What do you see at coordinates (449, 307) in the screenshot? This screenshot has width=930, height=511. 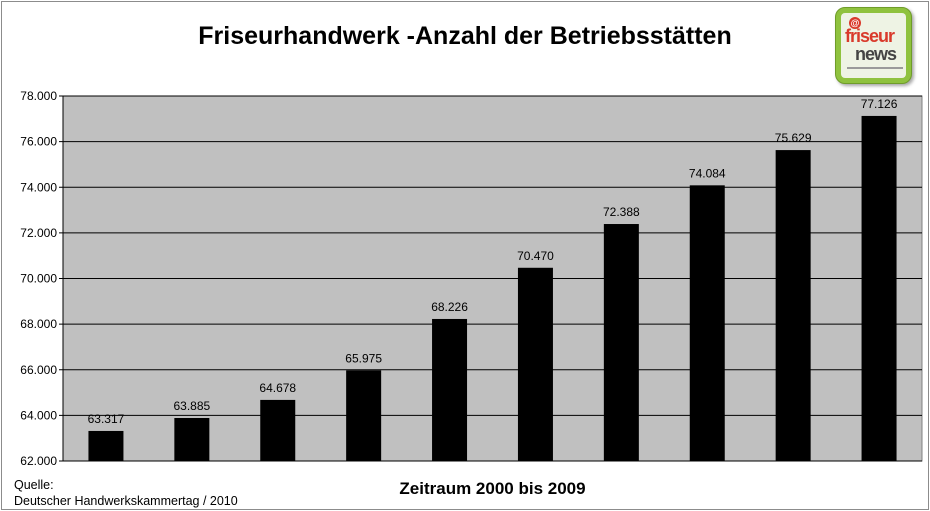 I see `data-label: 68.226` at bounding box center [449, 307].